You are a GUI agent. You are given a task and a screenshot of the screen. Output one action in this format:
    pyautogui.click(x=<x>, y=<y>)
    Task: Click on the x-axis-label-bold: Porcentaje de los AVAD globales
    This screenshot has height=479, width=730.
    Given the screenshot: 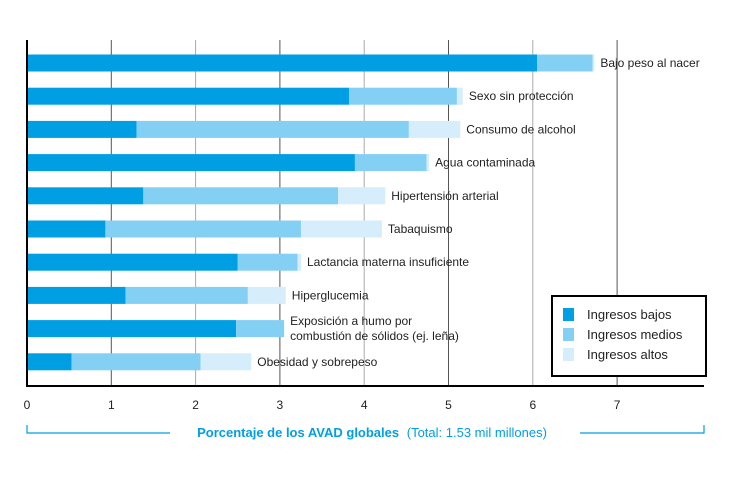 What is the action you would take?
    pyautogui.click(x=298, y=432)
    